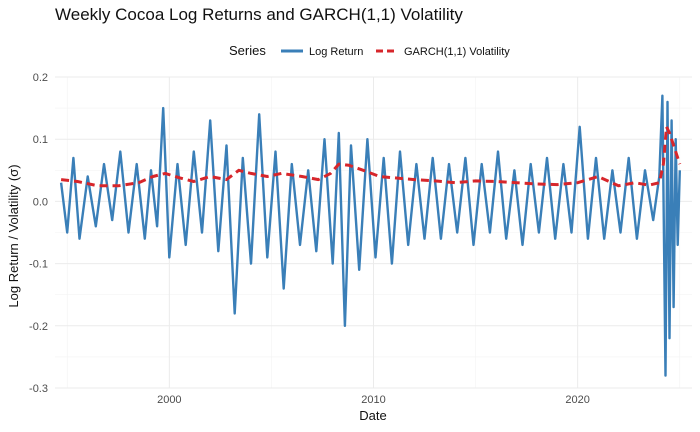 The height and width of the screenshot is (432, 700). I want to click on series-line-garch-volatility, so click(371, 156).